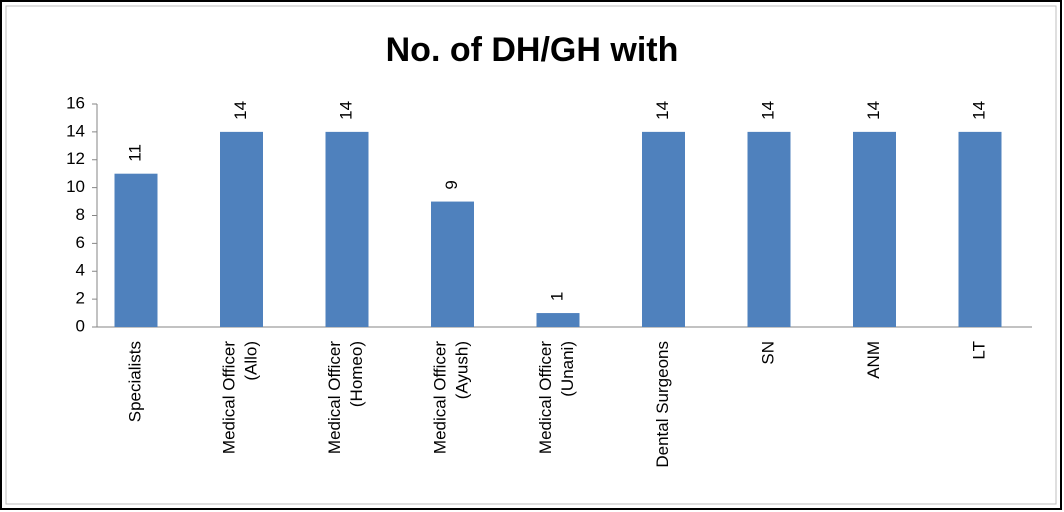 The height and width of the screenshot is (512, 1064). What do you see at coordinates (873, 360) in the screenshot?
I see `x-tick-label: ANM` at bounding box center [873, 360].